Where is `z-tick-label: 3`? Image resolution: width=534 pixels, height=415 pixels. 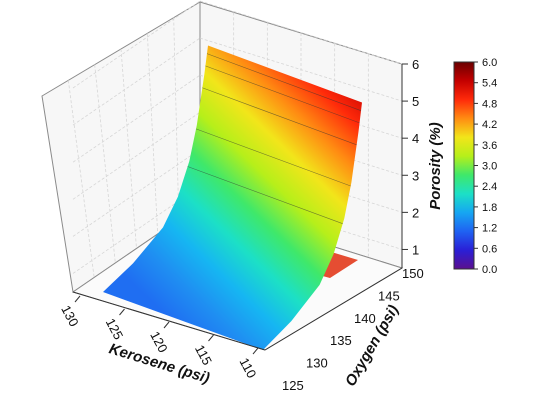
z-tick-label: 3 is located at coordinates (415, 175).